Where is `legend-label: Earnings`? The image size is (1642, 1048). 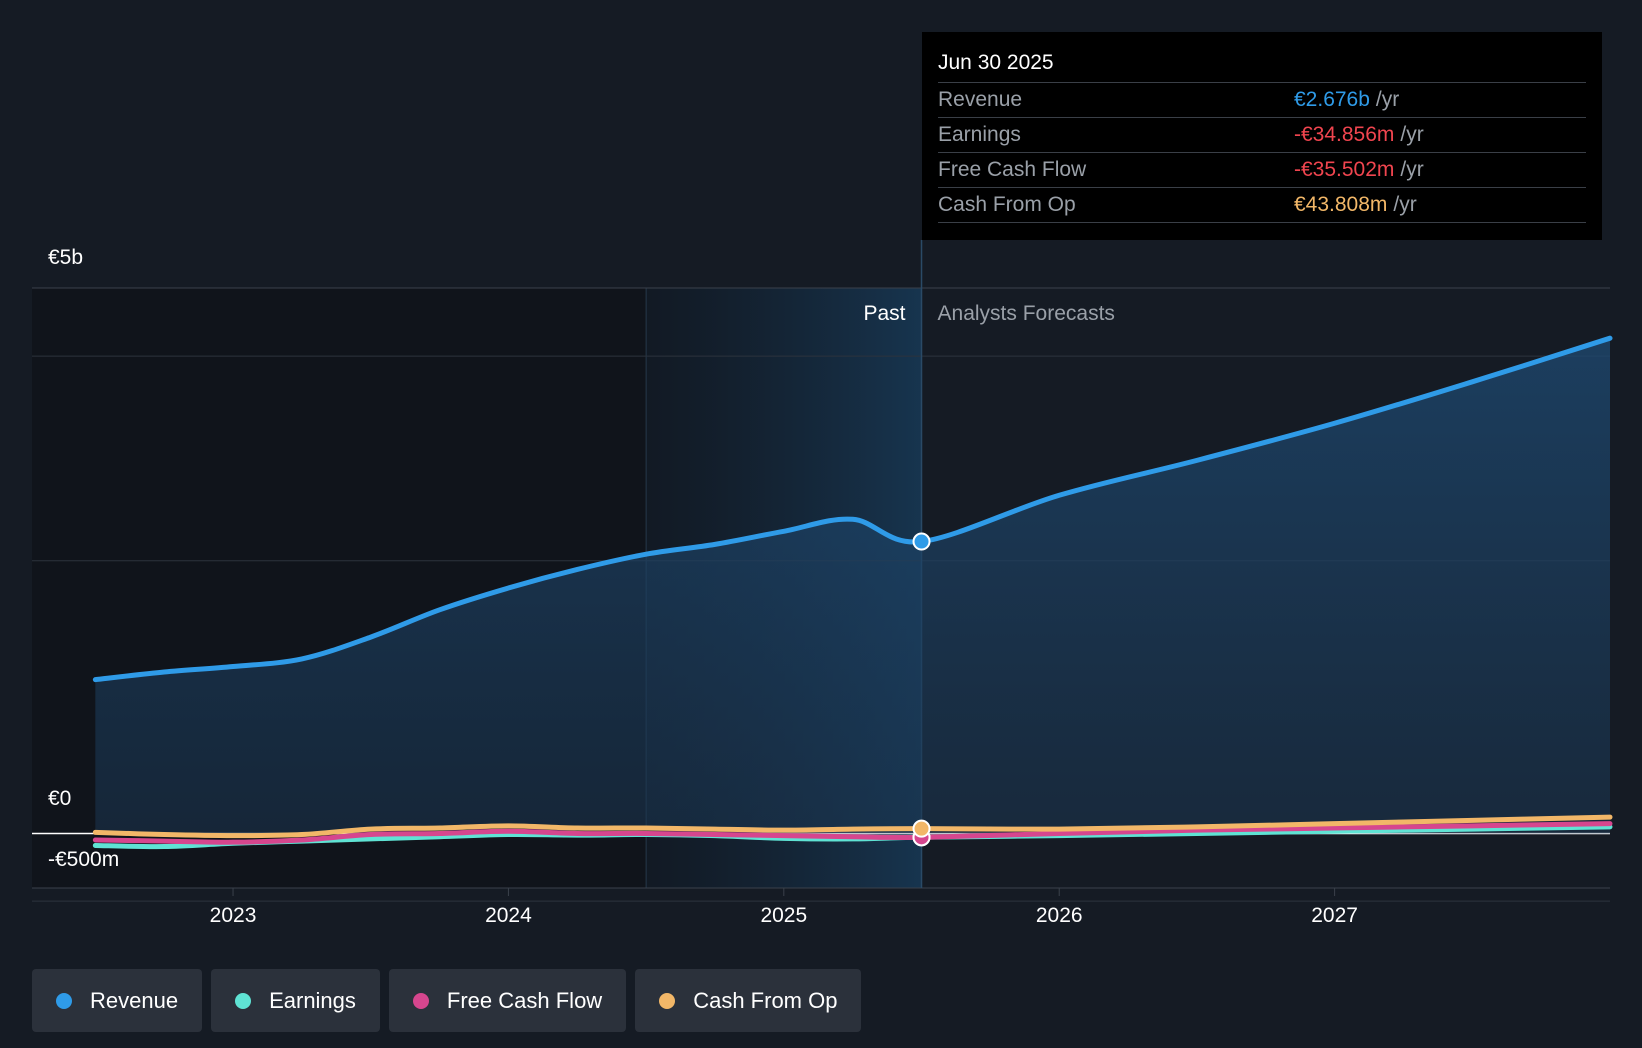 legend-label: Earnings is located at coordinates (312, 1000).